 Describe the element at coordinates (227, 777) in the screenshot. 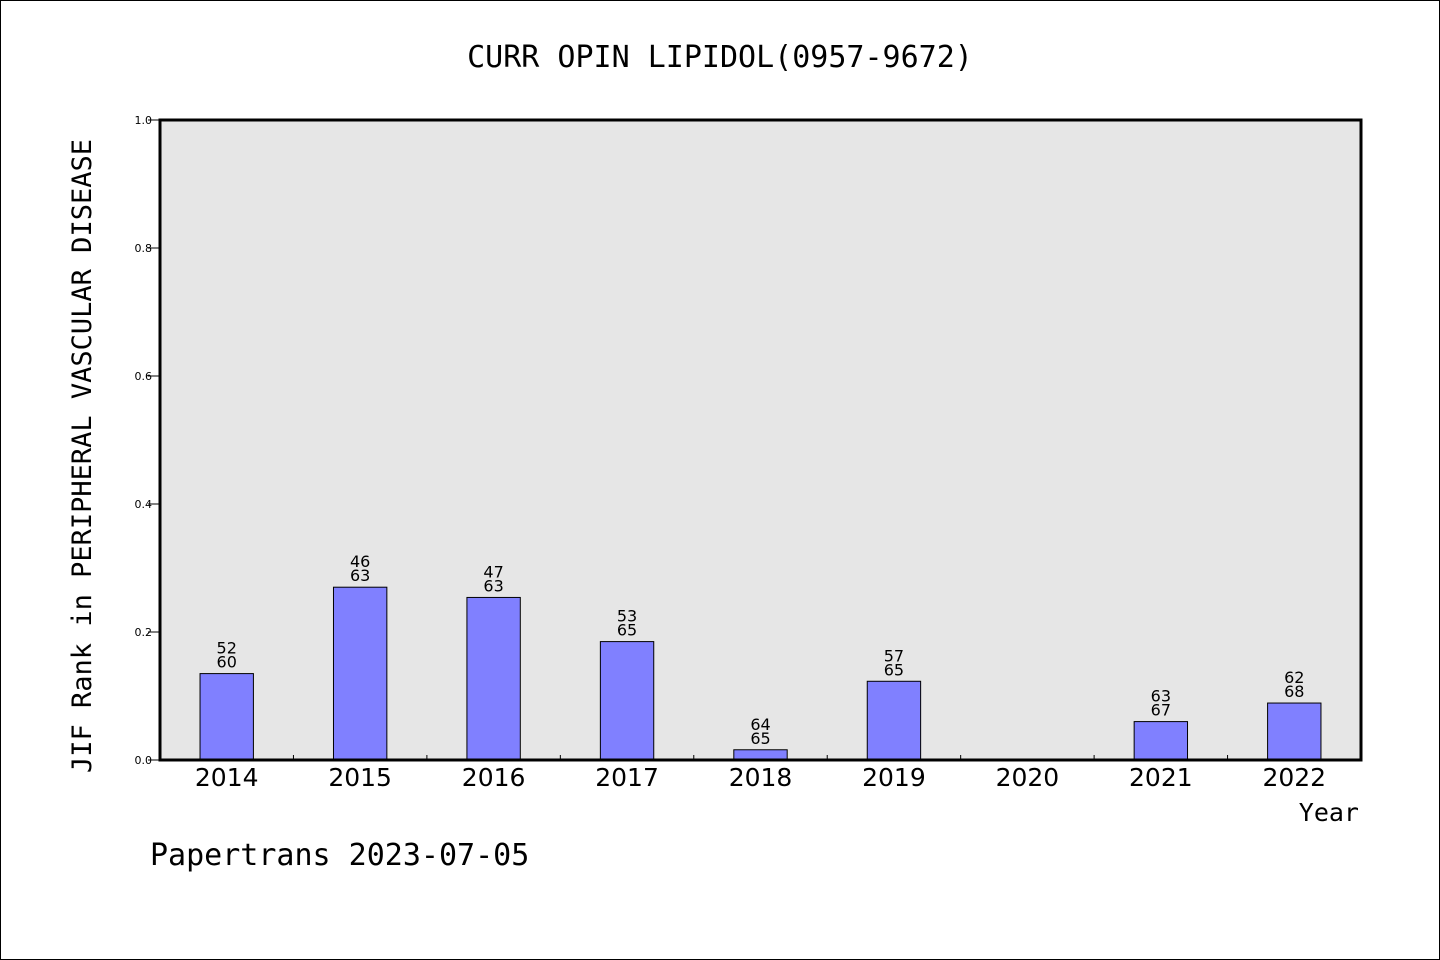

I see `x-tick-label-2014: 2014` at that location.